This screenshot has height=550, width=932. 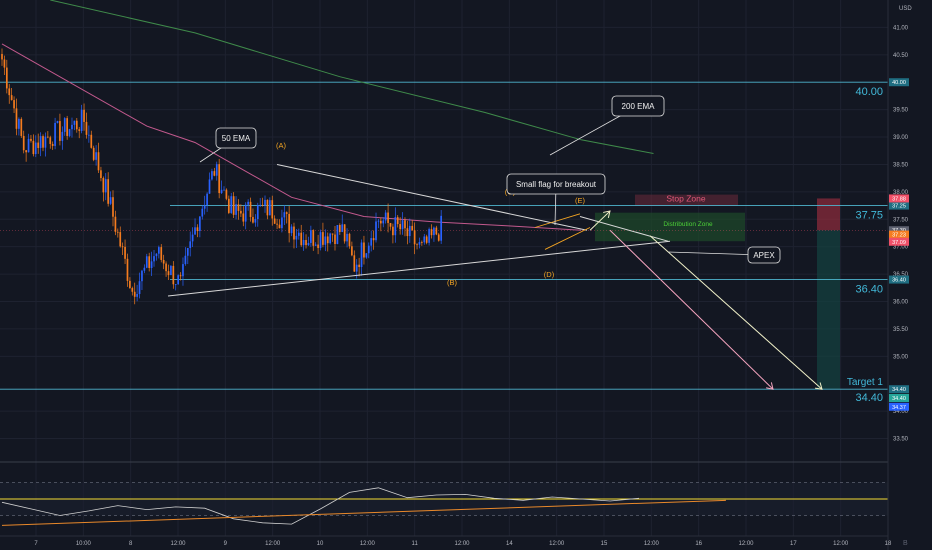 What do you see at coordinates (899, 207) in the screenshot?
I see `level-tag-text: 37.25` at bounding box center [899, 207].